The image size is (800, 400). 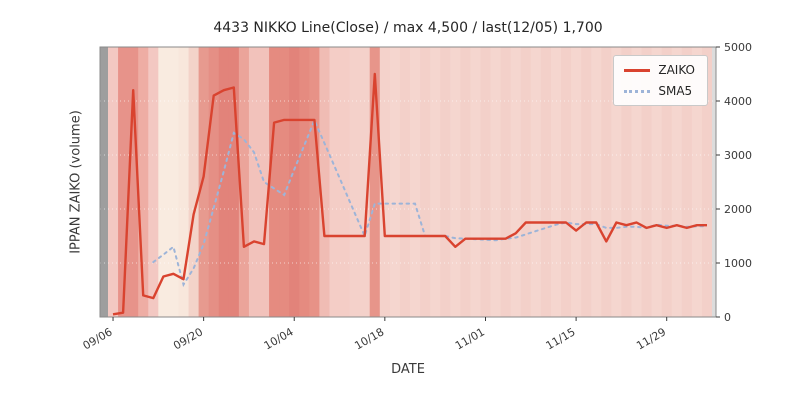 I want to click on legend-label-zaiko: ZAIKO, so click(x=676, y=70).